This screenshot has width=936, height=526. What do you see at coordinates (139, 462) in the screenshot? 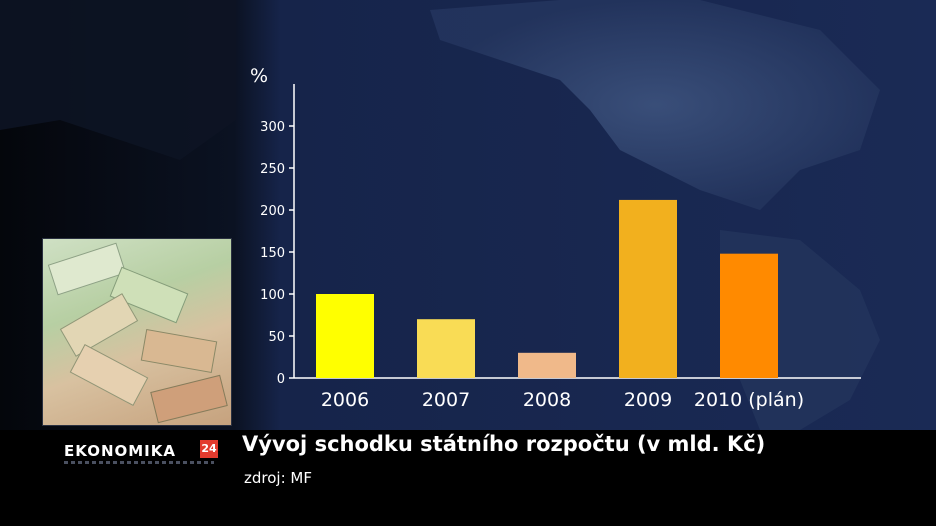
I see `logo-decoration` at bounding box center [139, 462].